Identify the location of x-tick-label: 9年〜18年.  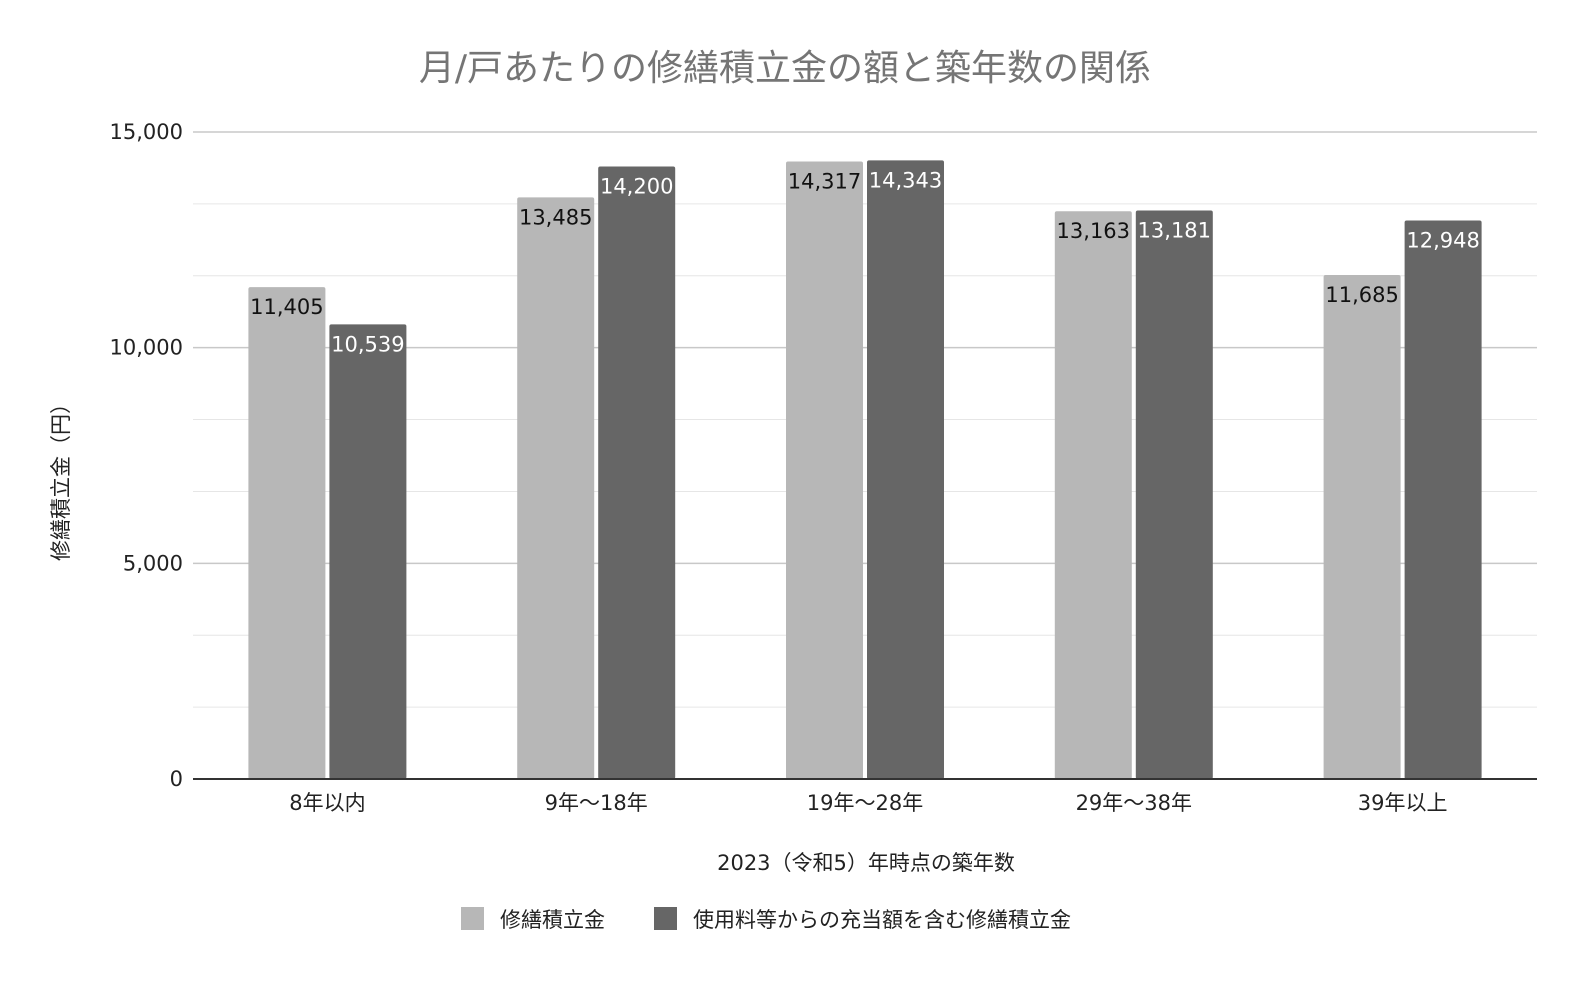
(596, 803).